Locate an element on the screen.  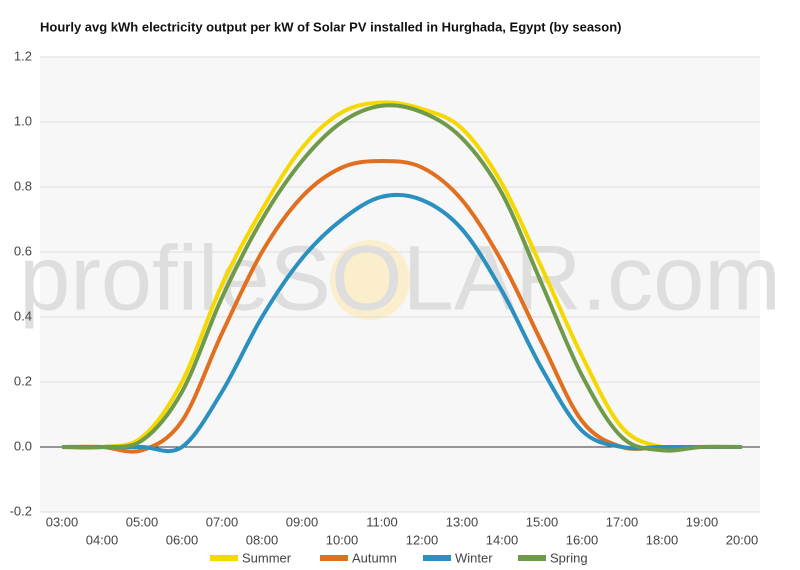
x-tick-label: 14:00 is located at coordinates (502, 539).